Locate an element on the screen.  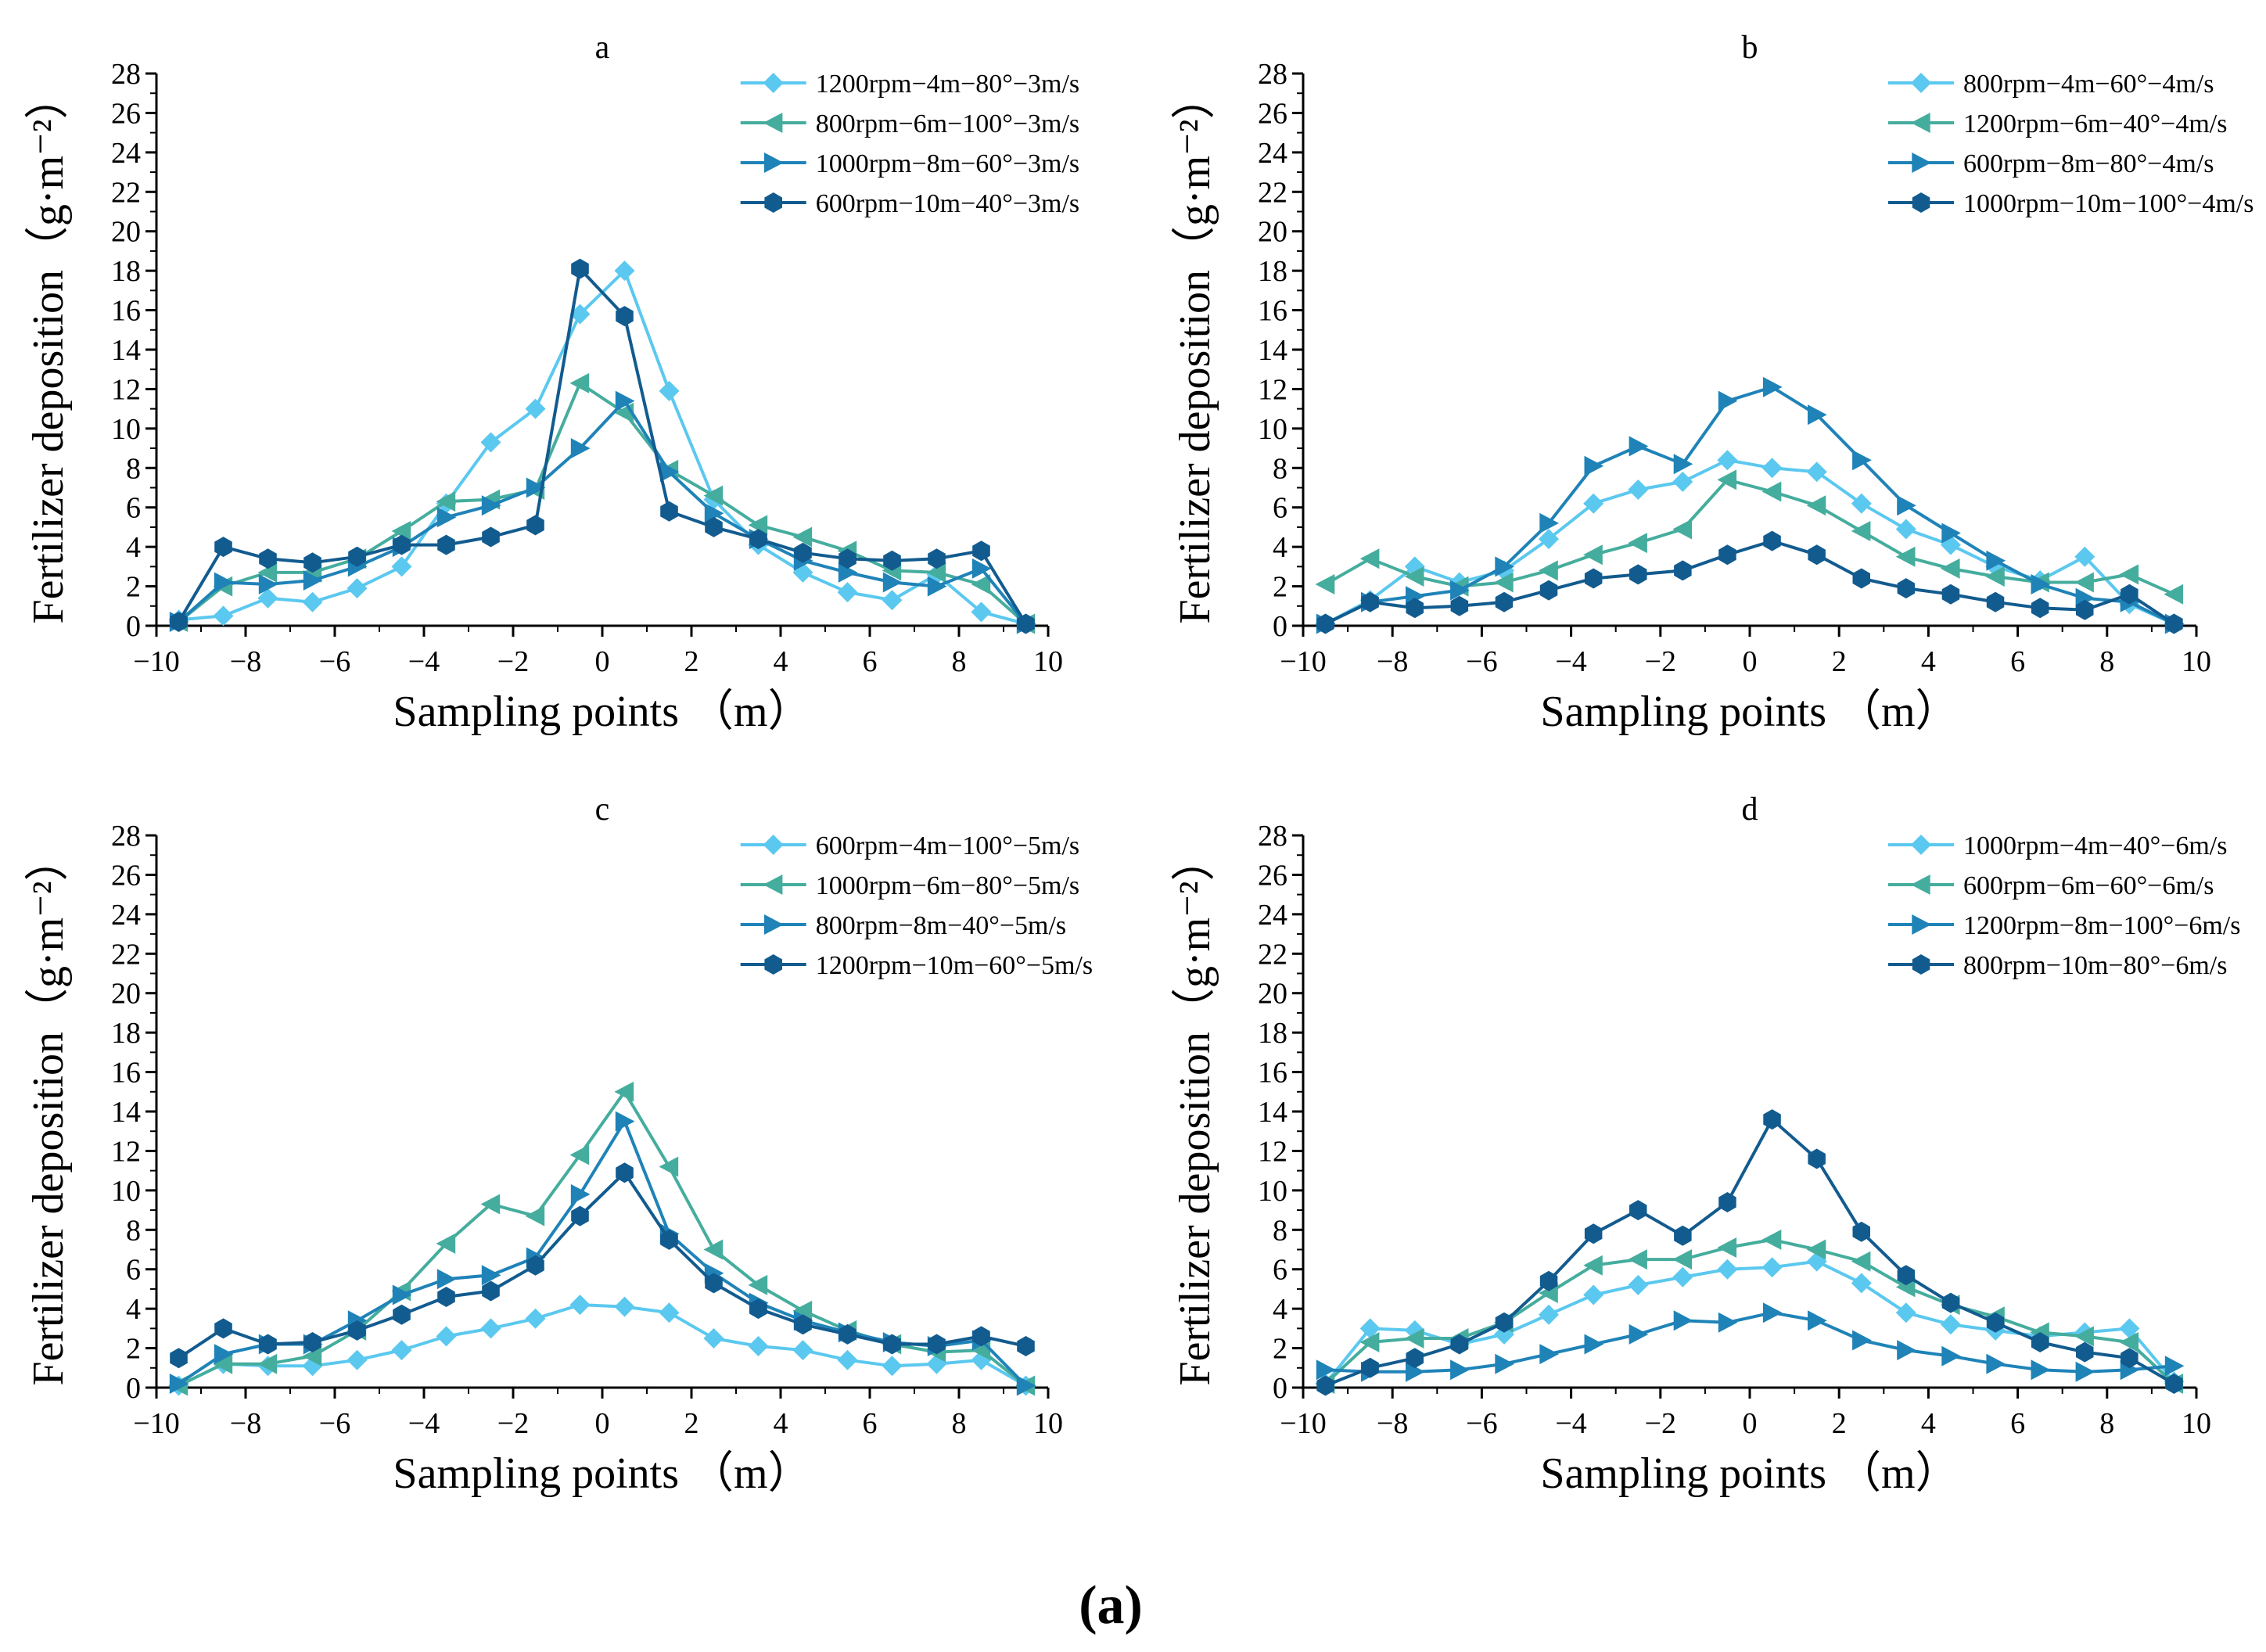
y-tick-label: 22 is located at coordinates (1272, 192).